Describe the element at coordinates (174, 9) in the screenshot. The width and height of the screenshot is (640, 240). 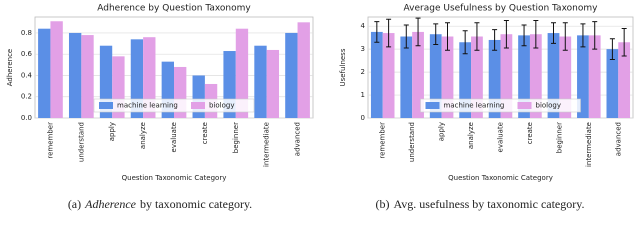
I see `chart-title: Adherence by Question Taxonomy` at that location.